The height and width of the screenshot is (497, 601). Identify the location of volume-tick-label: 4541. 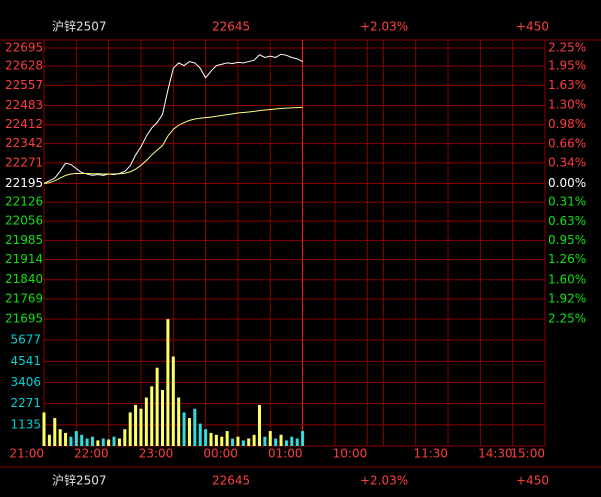
(25, 361).